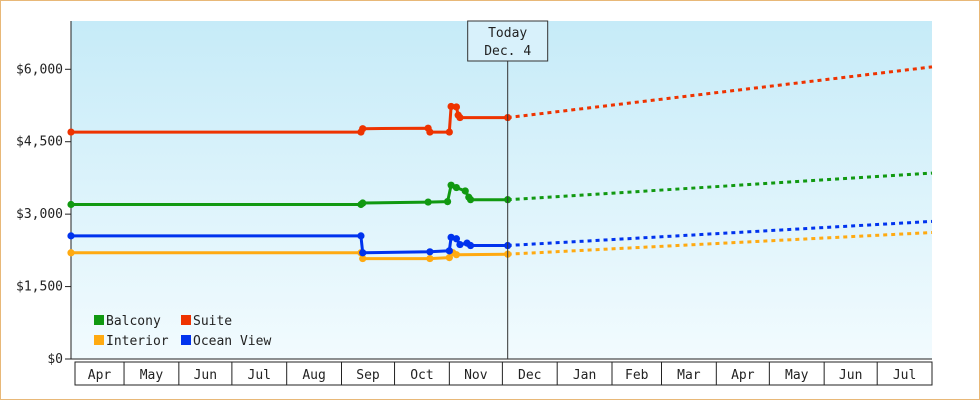 This screenshot has height=400, width=980. Describe the element at coordinates (232, 341) in the screenshot. I see `legend-label: Ocean View` at that location.